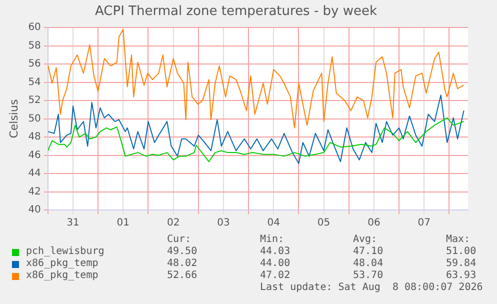 This screenshot has width=497, height=304. I want to click on x-tick-label: 07, so click(424, 223).